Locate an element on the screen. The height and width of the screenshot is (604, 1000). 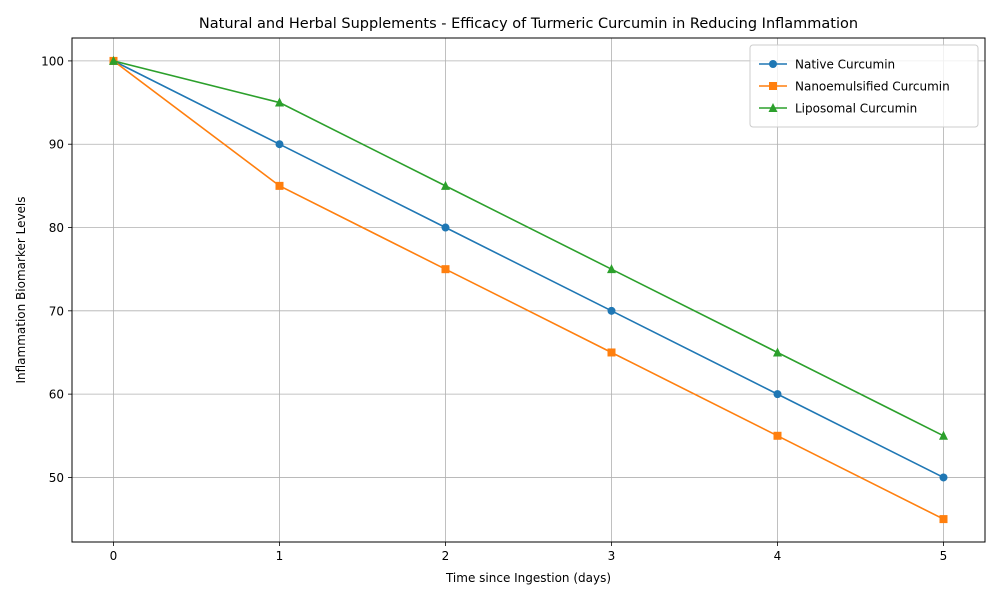
legend-item: Native Curcumin is located at coordinates (827, 65).